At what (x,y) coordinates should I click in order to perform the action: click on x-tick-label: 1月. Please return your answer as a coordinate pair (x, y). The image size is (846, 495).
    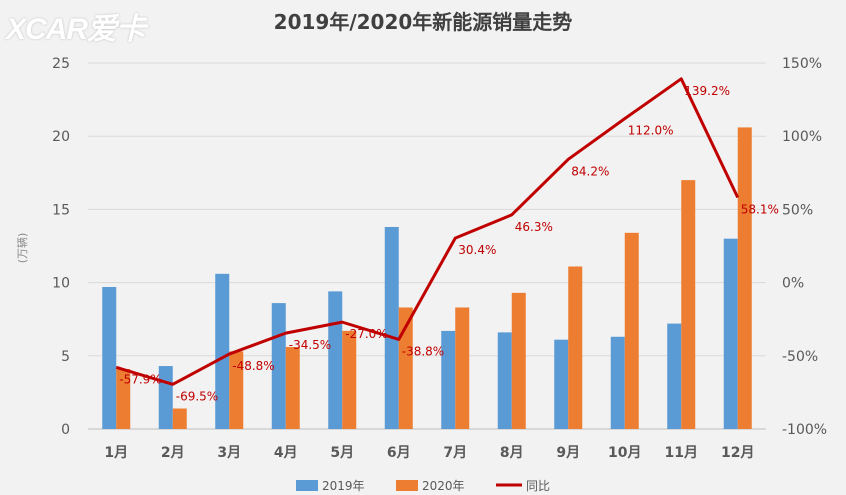
    Looking at the image, I should click on (116, 453).